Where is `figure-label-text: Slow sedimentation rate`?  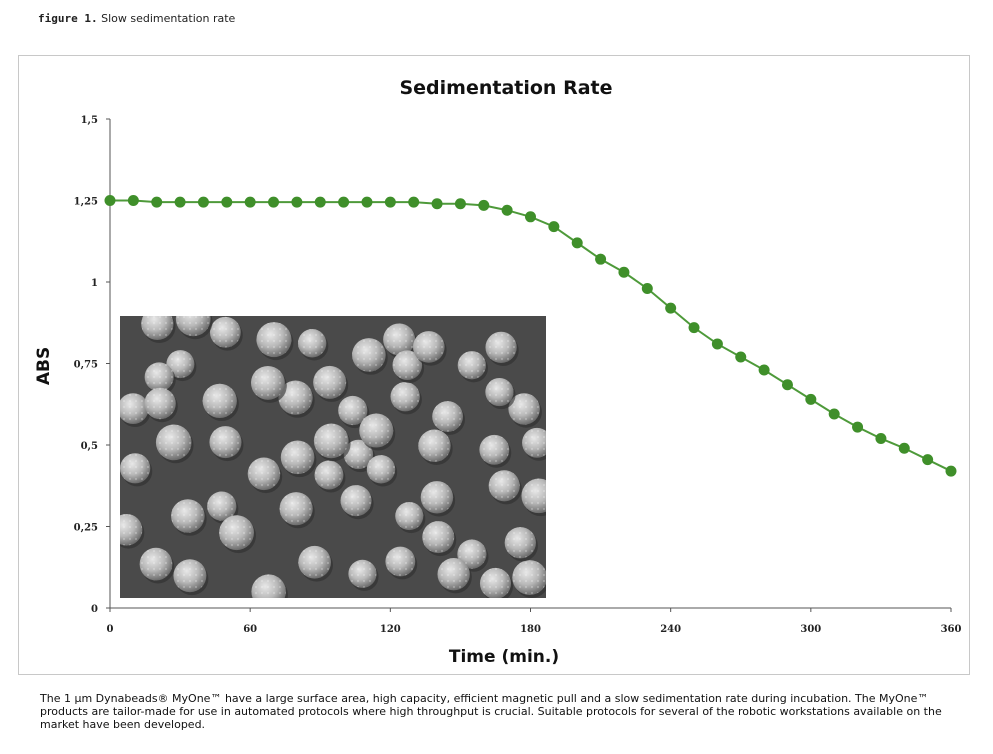
figure-label-text: Slow sedimentation rate is located at coordinates (168, 18).